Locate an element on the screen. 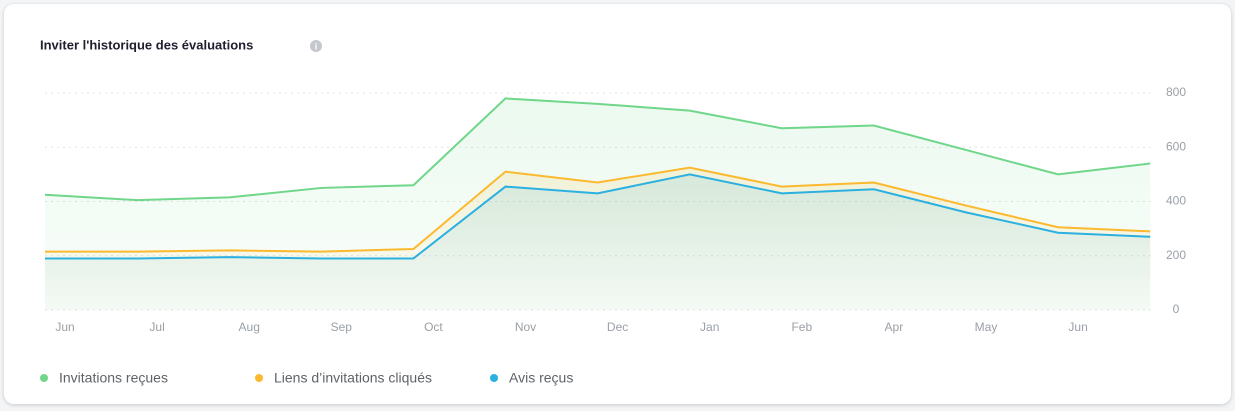 This screenshot has width=1235, height=411. legend-label: Liens d’invitations cliqués is located at coordinates (353, 378).